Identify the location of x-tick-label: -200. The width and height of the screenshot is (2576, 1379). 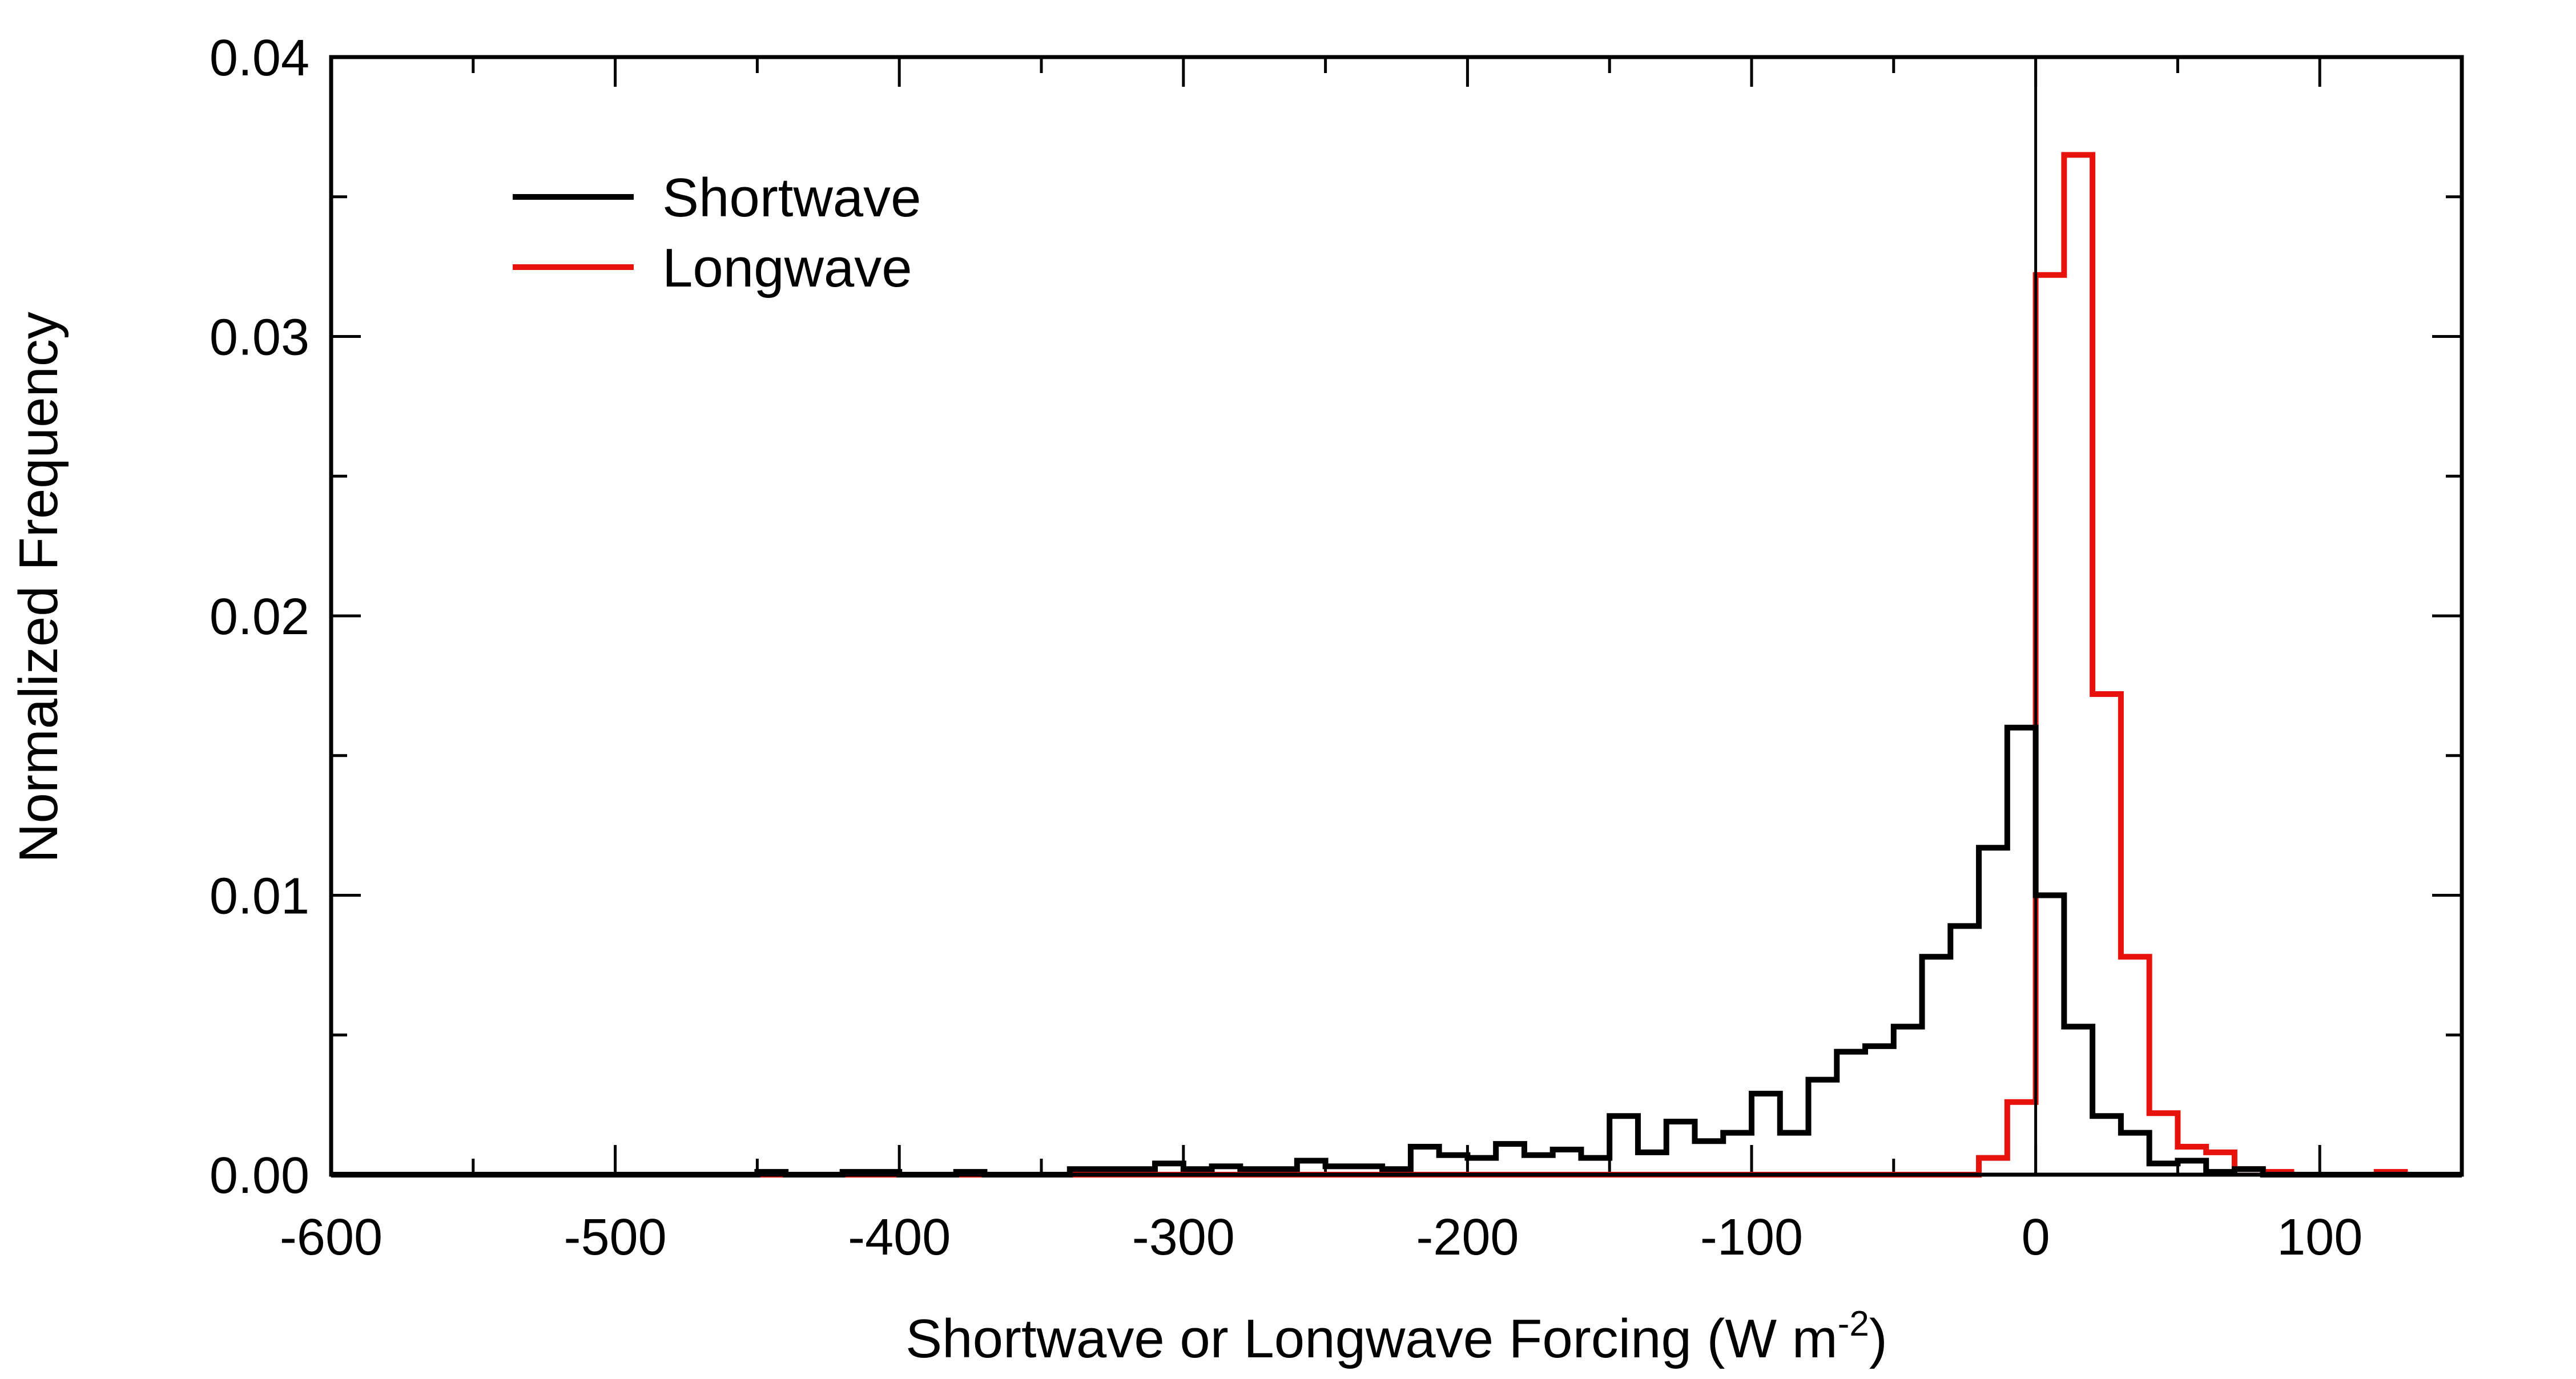
(1467, 1237).